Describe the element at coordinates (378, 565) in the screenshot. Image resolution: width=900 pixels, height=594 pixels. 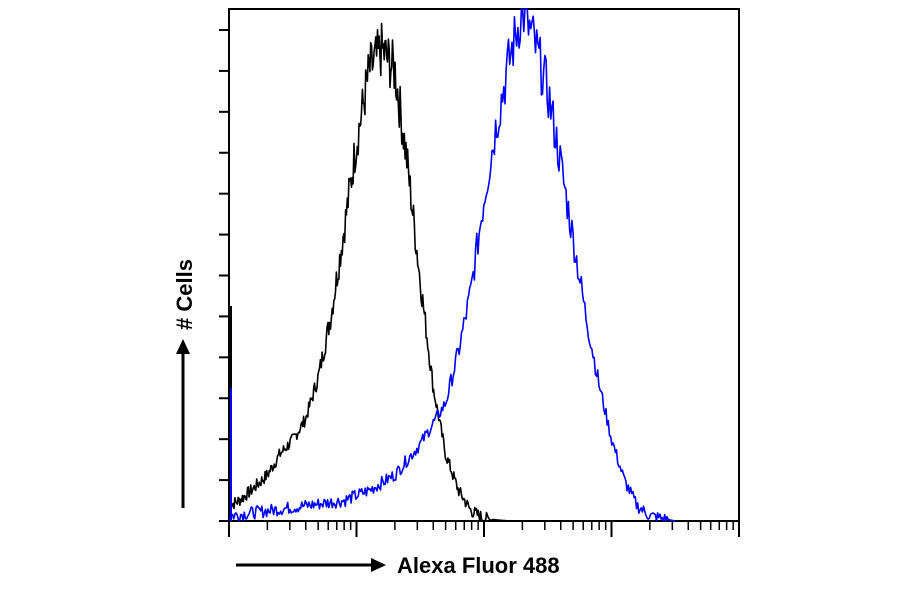
I see `x-axis-arrow-head` at that location.